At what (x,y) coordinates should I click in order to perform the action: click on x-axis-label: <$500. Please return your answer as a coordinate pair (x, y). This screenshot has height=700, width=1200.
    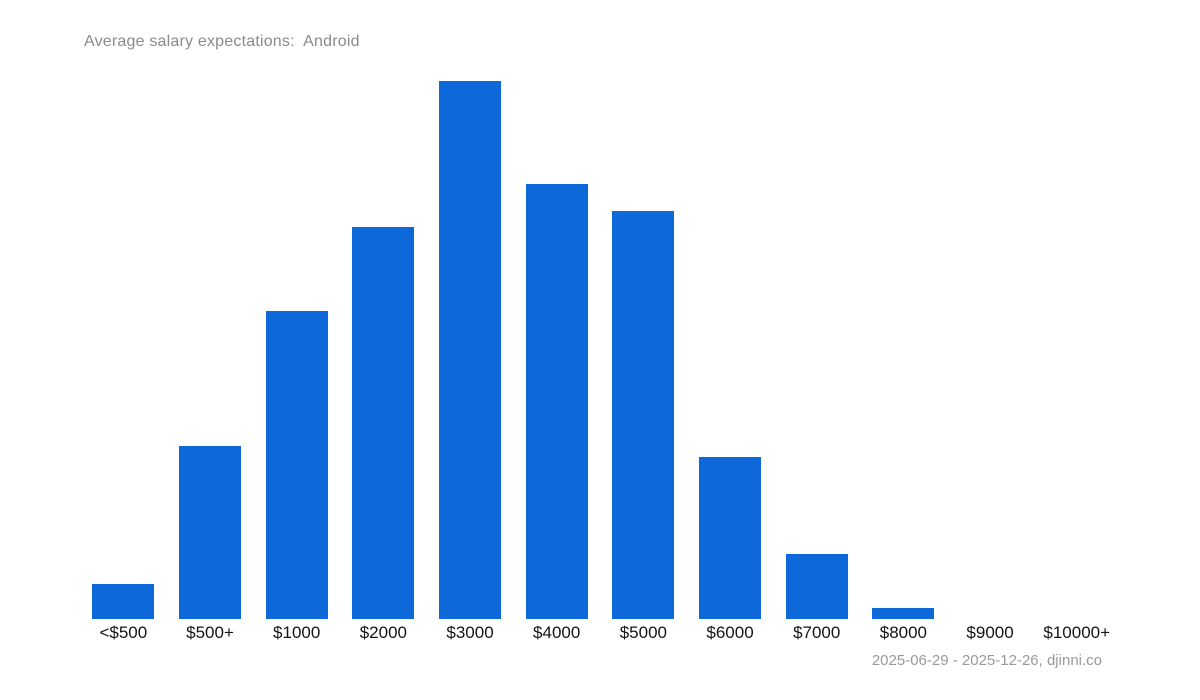
    Looking at the image, I should click on (123, 632).